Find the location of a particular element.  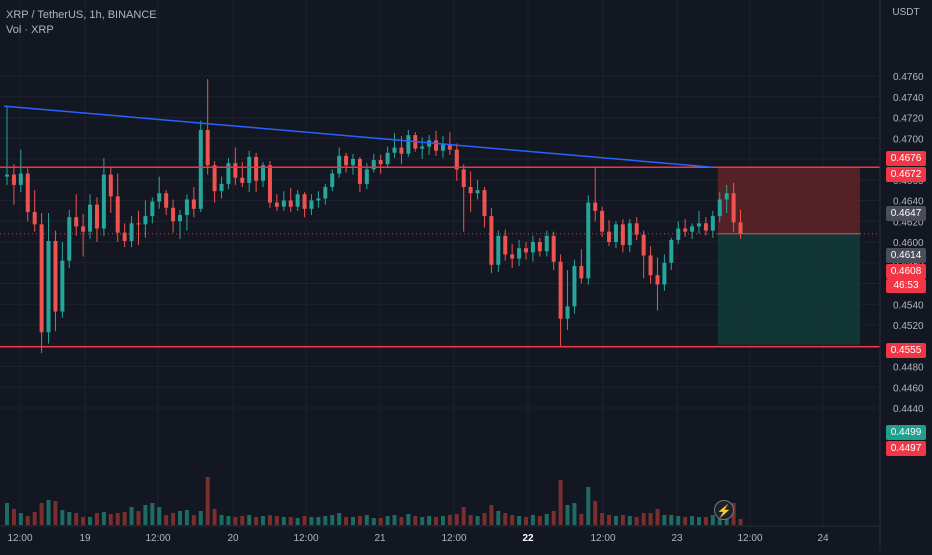

volume-bars is located at coordinates (374, 501).